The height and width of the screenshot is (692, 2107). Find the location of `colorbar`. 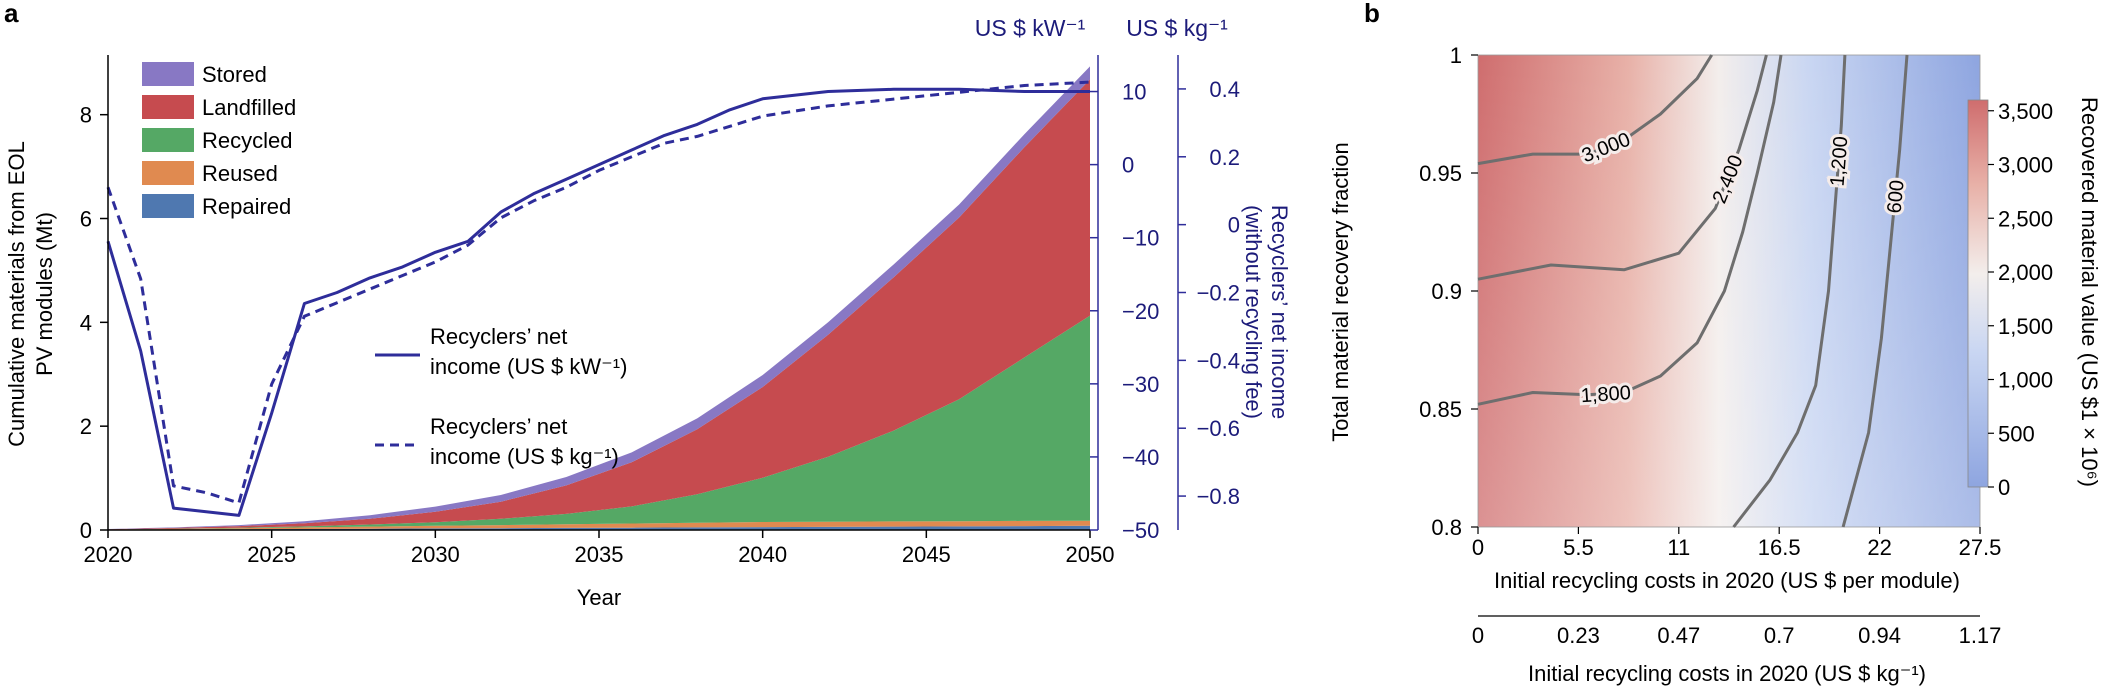

colorbar is located at coordinates (1978, 293).